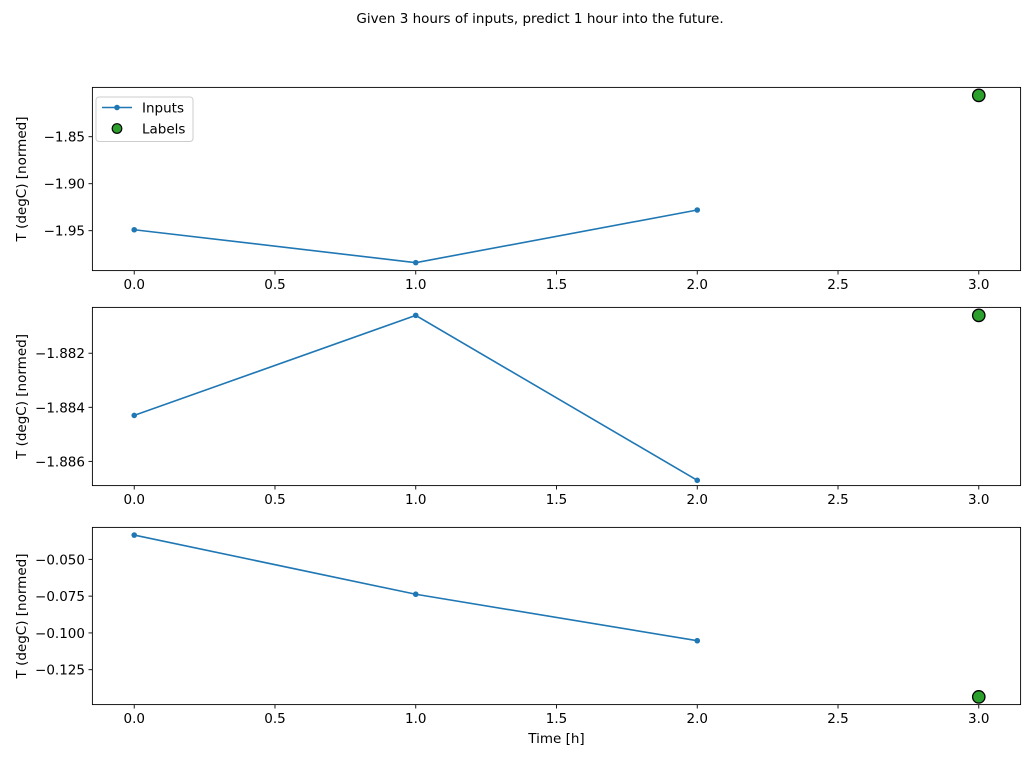  Describe the element at coordinates (60, 462) in the screenshot. I see `y-tick-label: −1.886` at that location.